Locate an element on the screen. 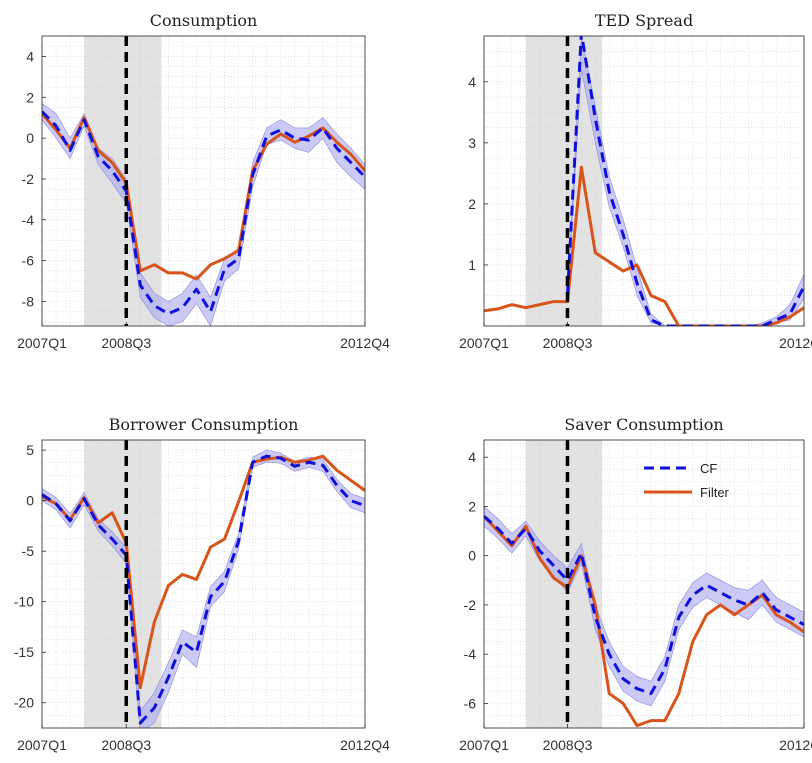  legend-label: Filter is located at coordinates (715, 492).